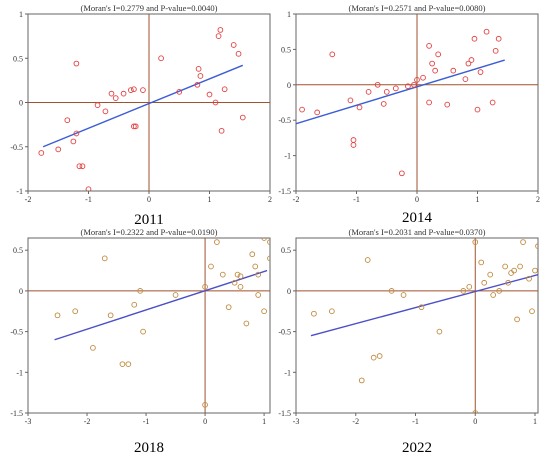 This screenshot has height=463, width=550. Describe the element at coordinates (284, 413) in the screenshot. I see `y-tick-label: -1.5` at that location.